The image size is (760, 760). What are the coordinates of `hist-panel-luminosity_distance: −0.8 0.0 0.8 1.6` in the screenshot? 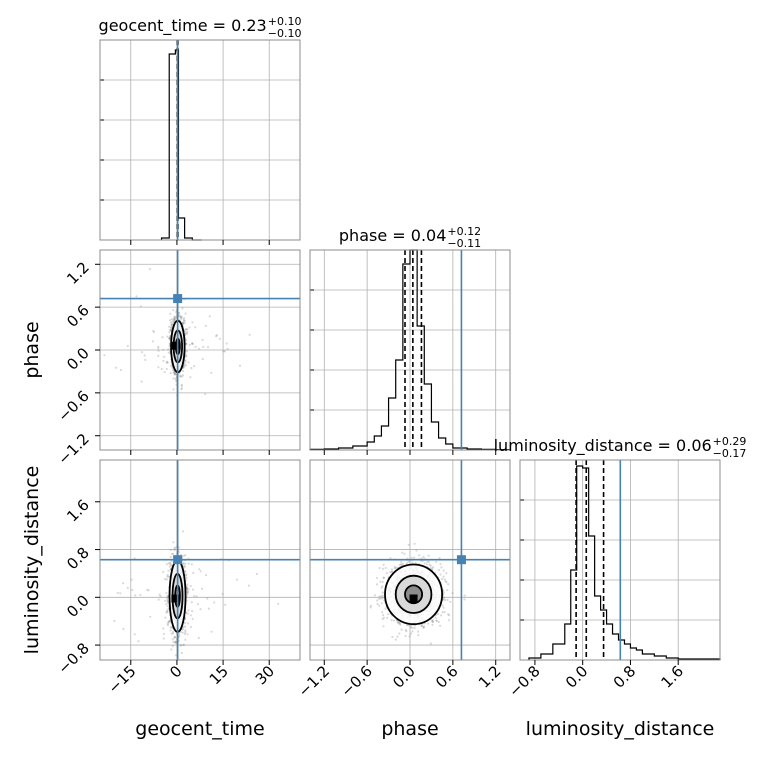 It's located at (613, 580).